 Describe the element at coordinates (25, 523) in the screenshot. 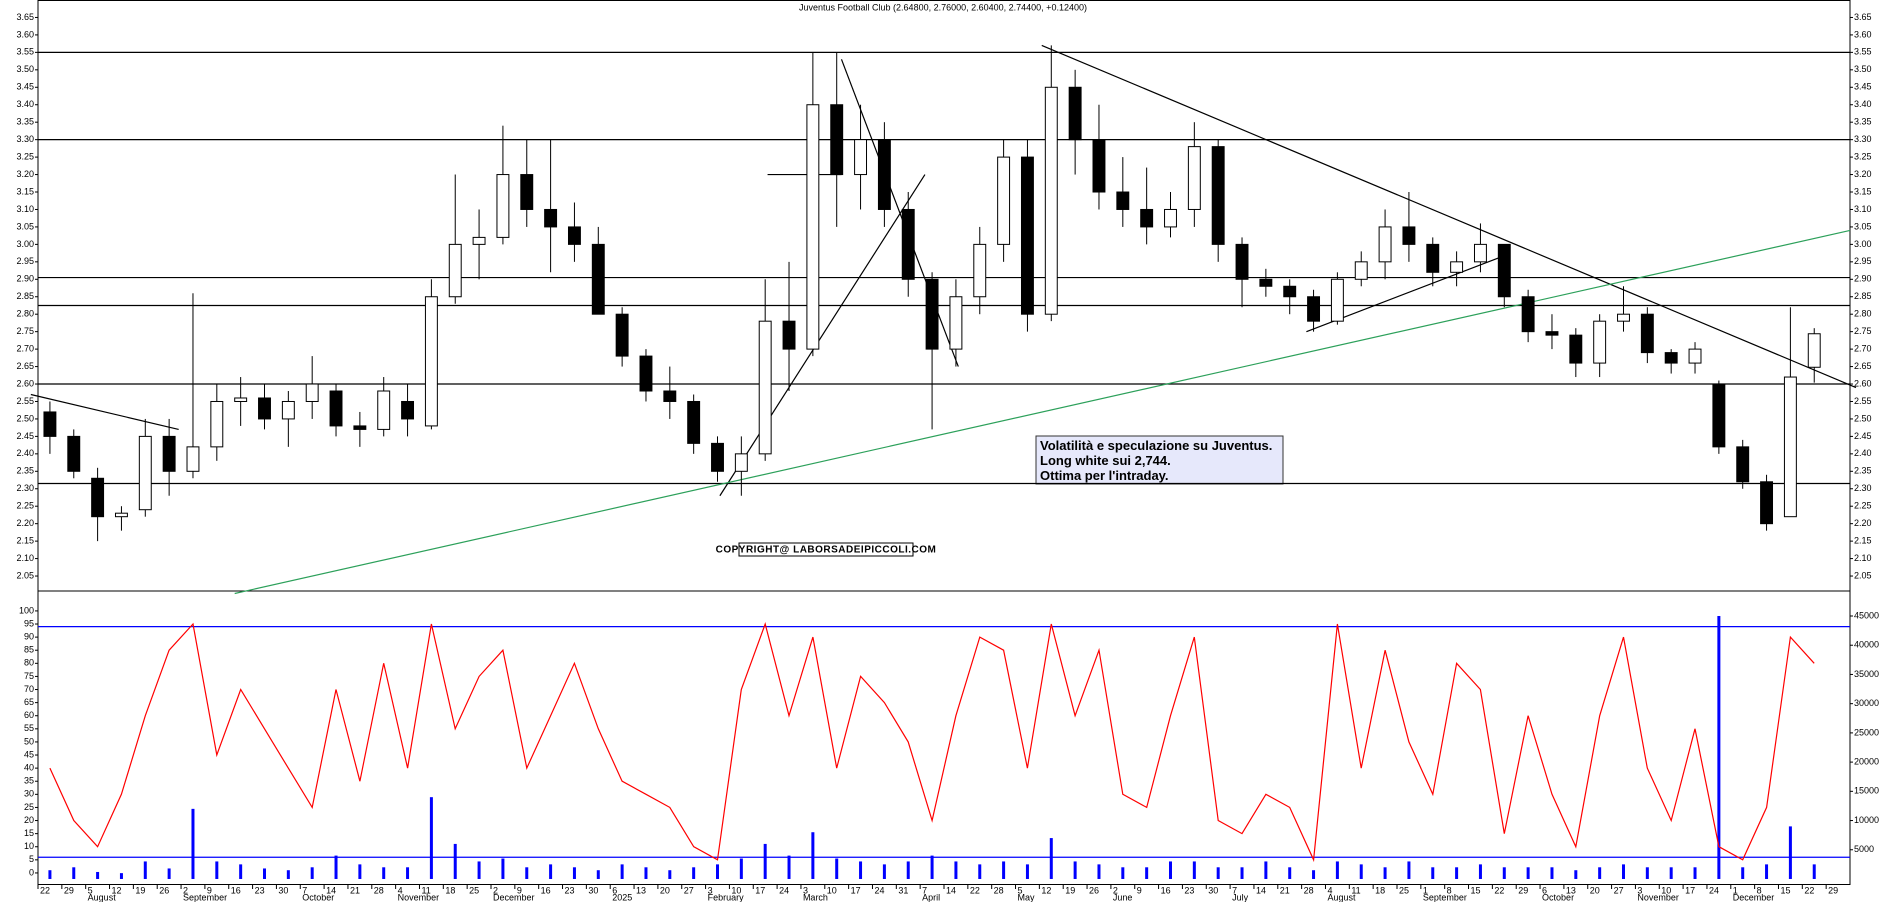

I see `y-tick-label: 2.20` at that location.